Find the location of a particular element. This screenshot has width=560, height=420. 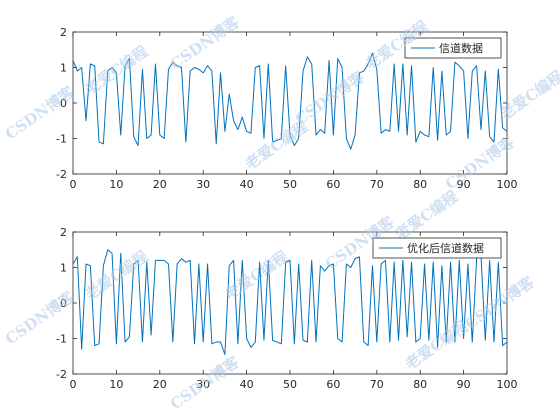

legend: 信道数据 is located at coordinates (453, 48).